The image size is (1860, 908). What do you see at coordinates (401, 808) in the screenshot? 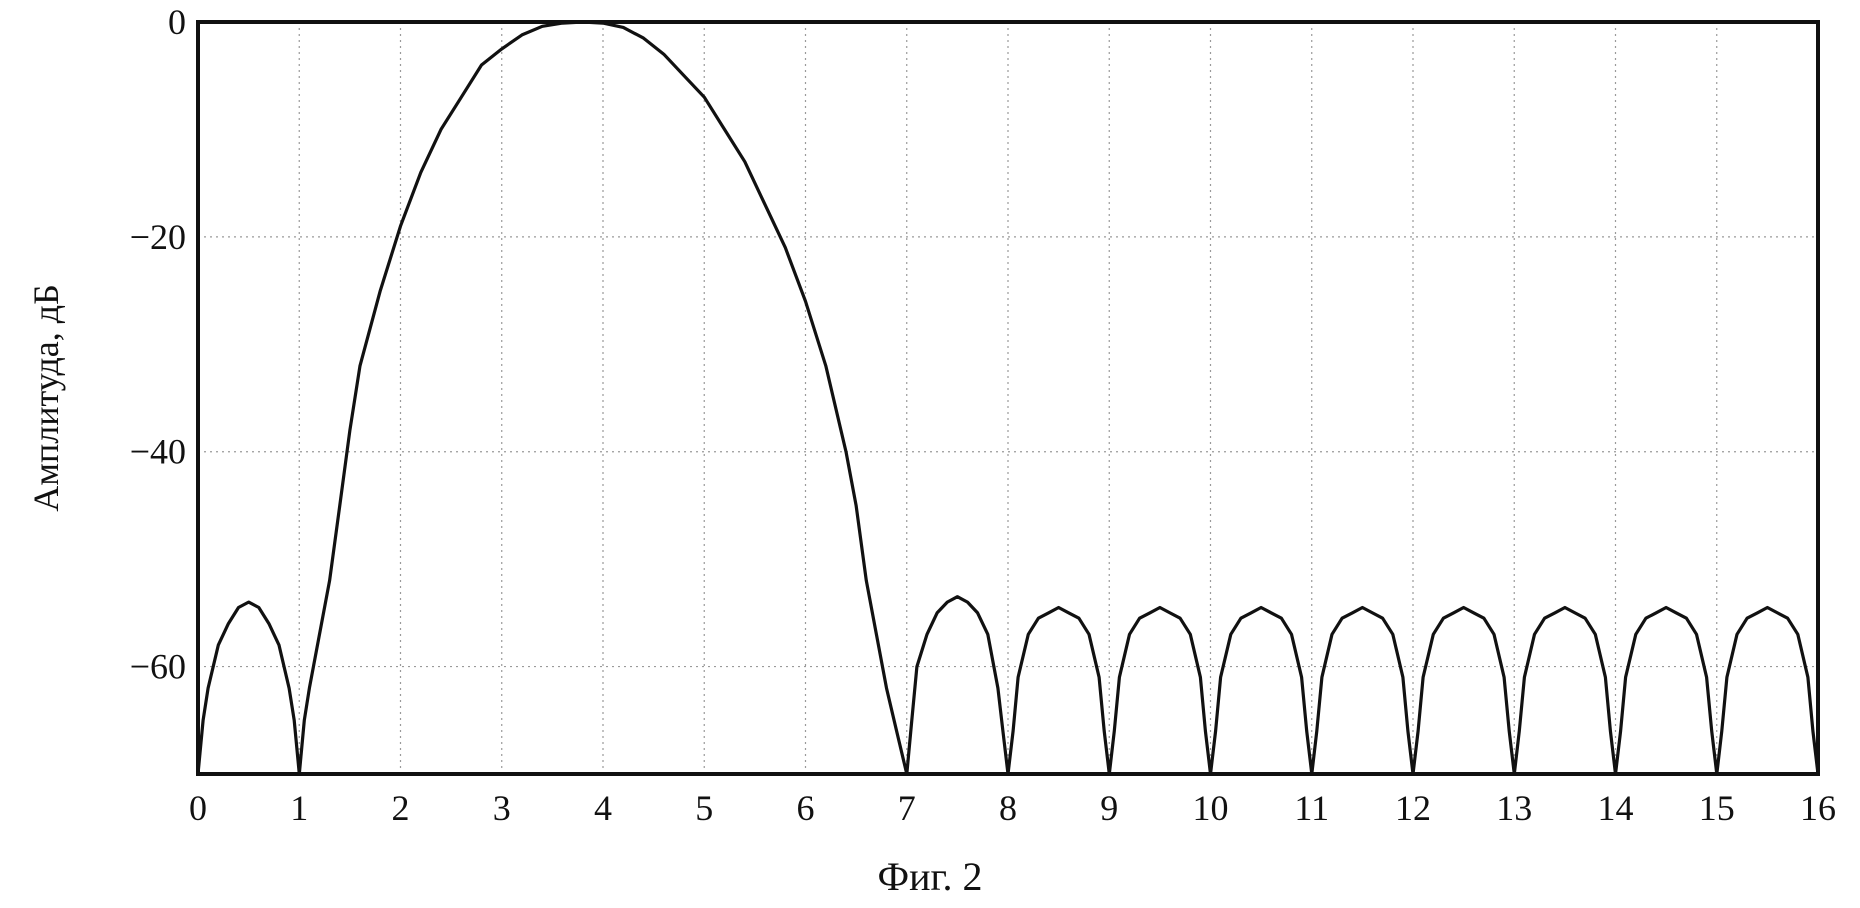
I see `x-tick-label: 2` at bounding box center [401, 808].